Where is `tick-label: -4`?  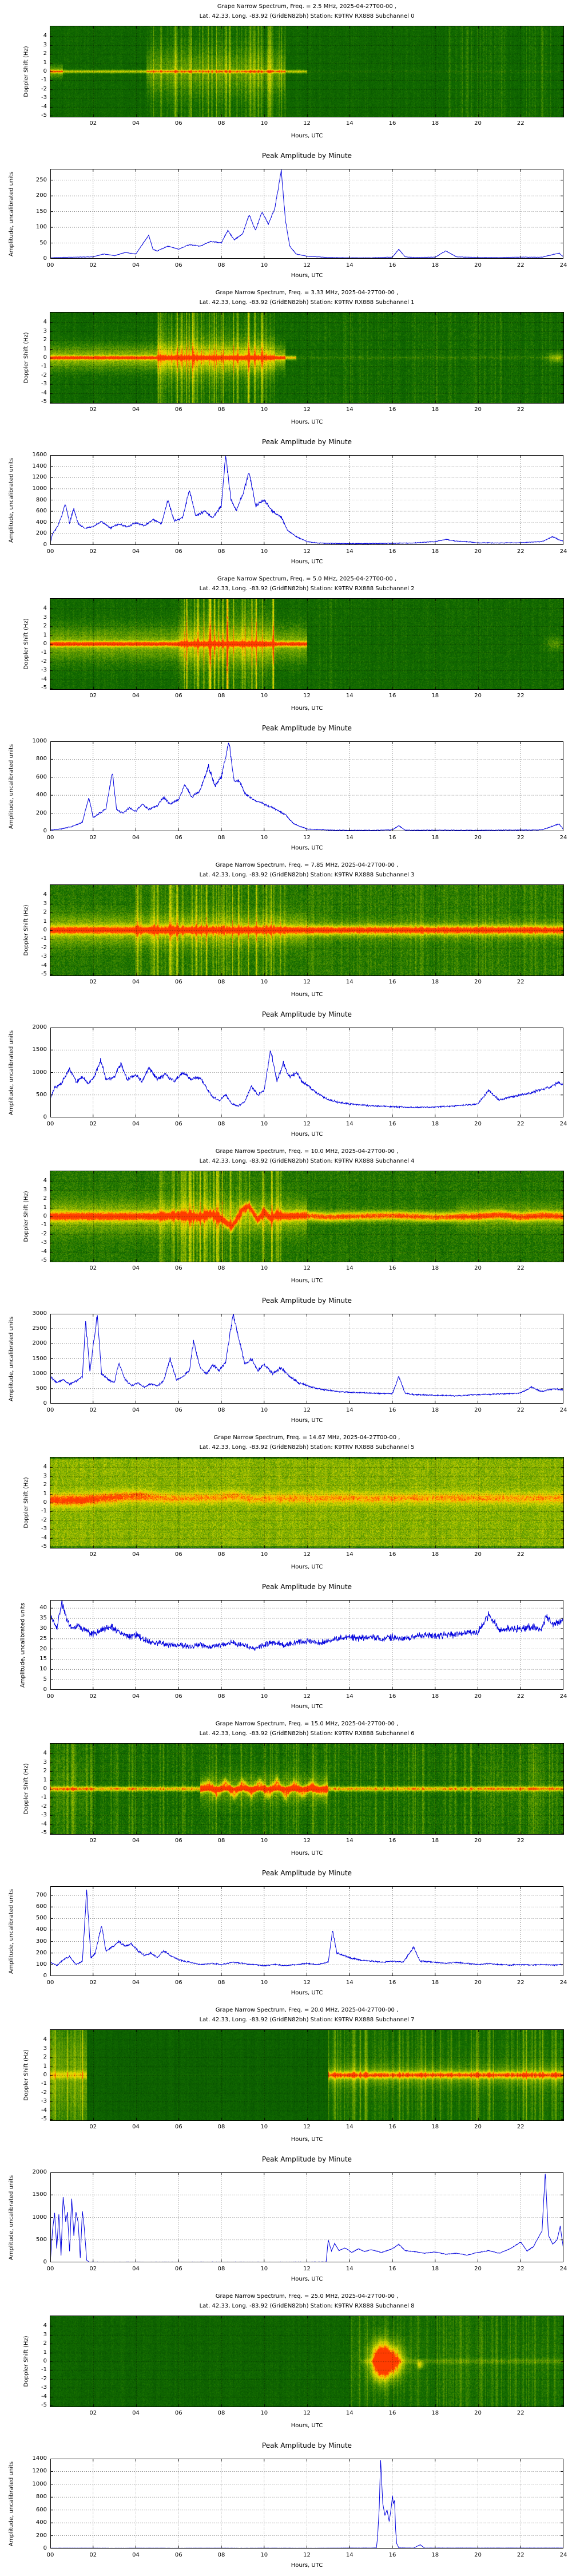 tick-label: -4 is located at coordinates (44, 2110).